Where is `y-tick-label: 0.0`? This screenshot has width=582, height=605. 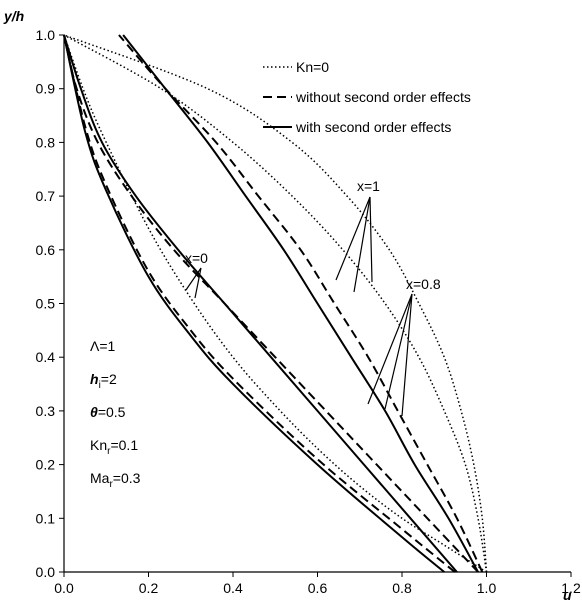 y-tick-label: 0.0 is located at coordinates (46, 572).